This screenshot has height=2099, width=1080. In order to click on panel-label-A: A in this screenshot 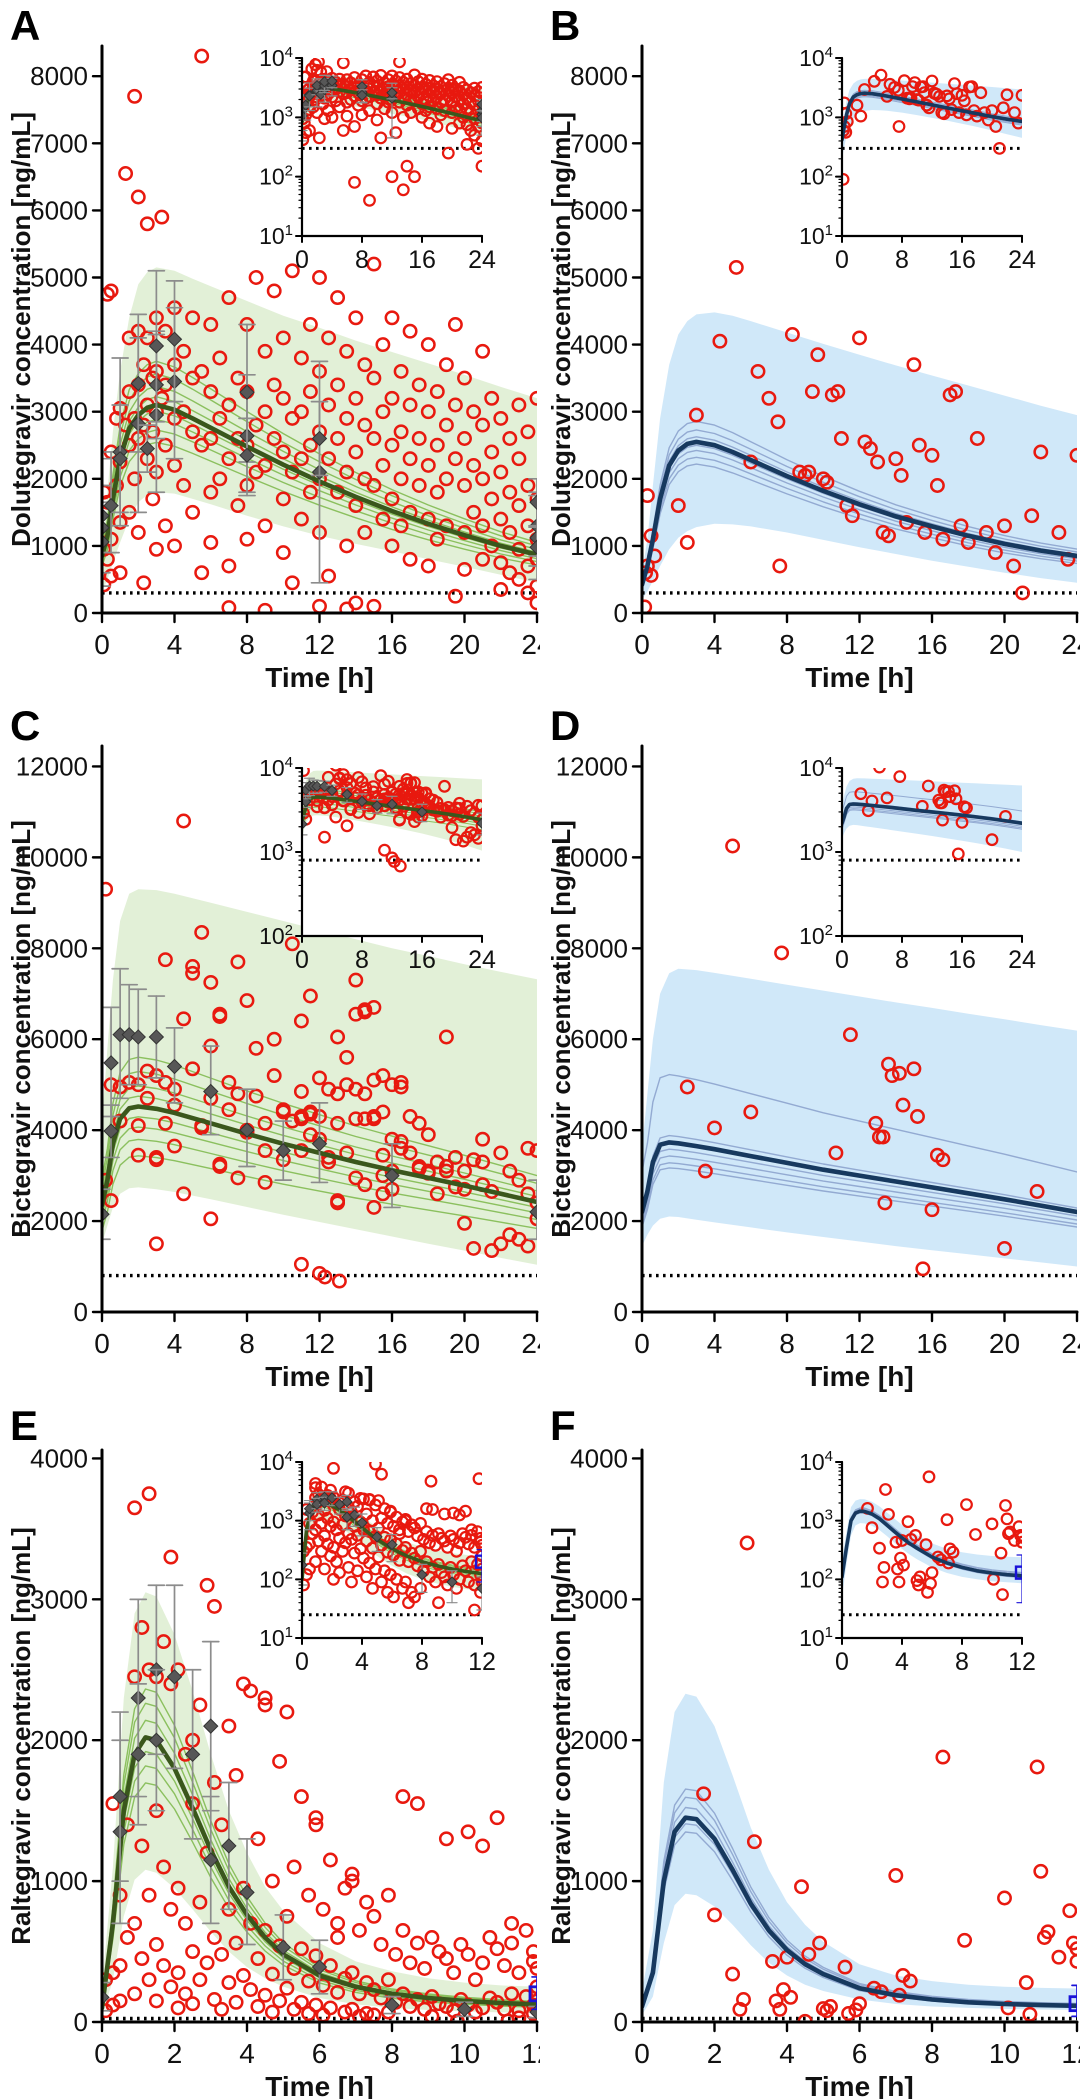, I will do `click(25, 25)`.